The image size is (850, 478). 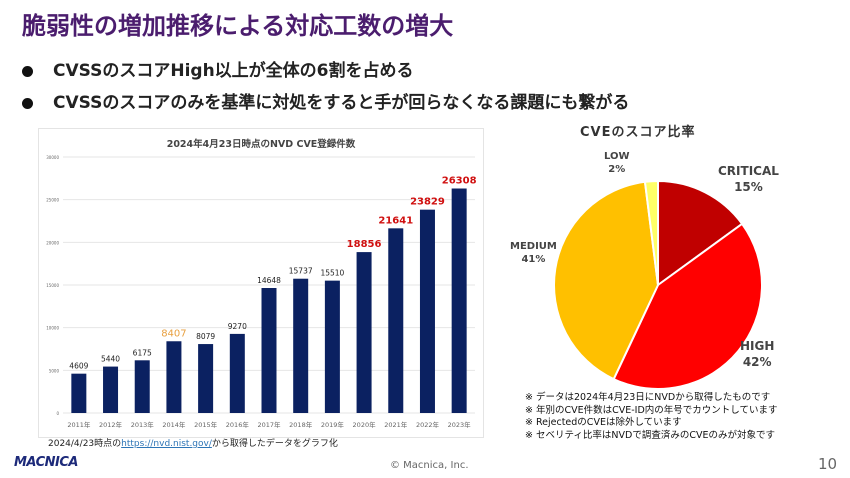 What do you see at coordinates (365, 424) in the screenshot?
I see `x-tick-label: 2020年` at bounding box center [365, 424].